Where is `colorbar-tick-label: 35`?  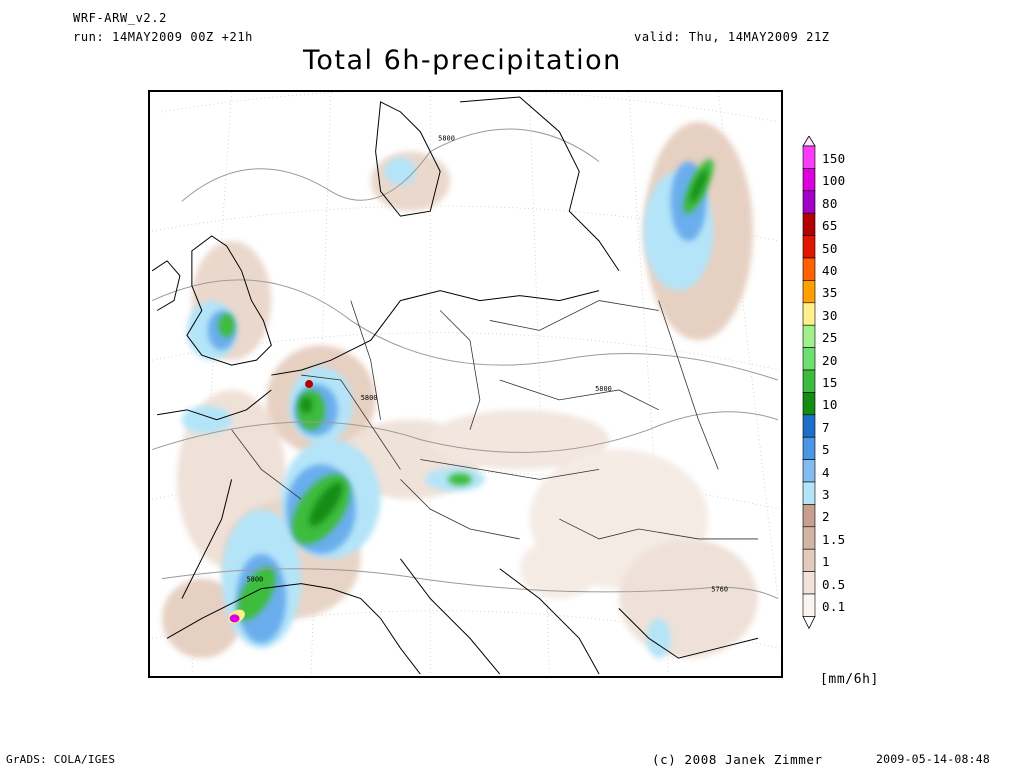 colorbar-tick-label: 35 is located at coordinates (830, 293).